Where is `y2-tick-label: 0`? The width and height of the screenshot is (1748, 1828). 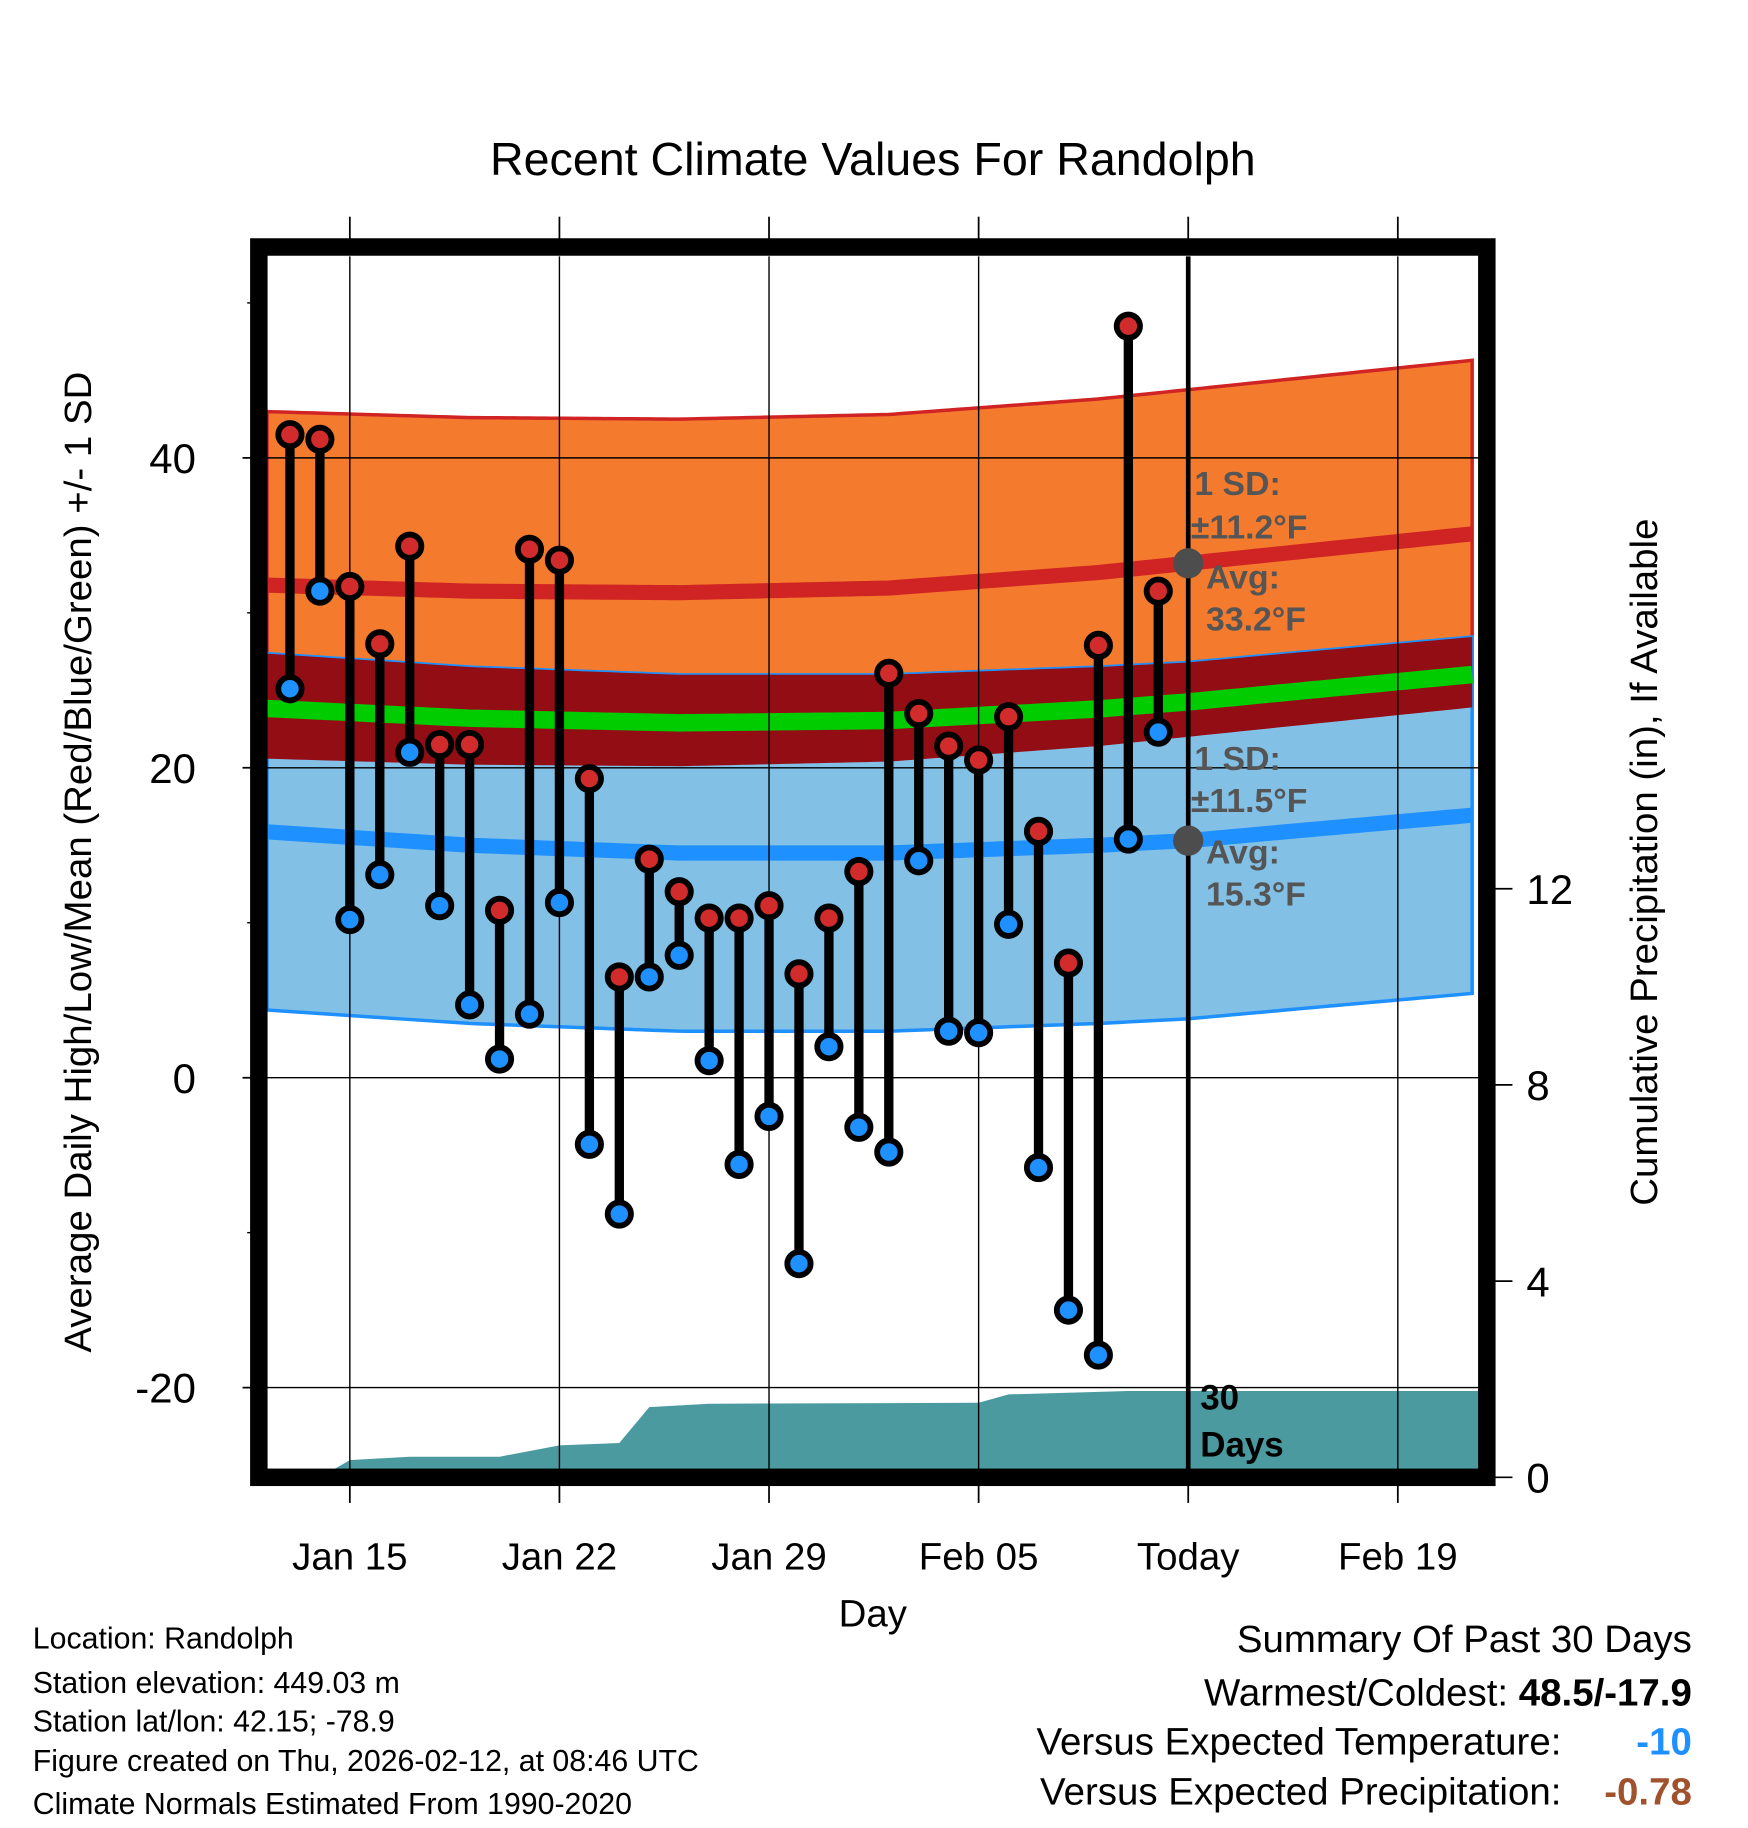
y2-tick-label: 0 is located at coordinates (1537, 1477).